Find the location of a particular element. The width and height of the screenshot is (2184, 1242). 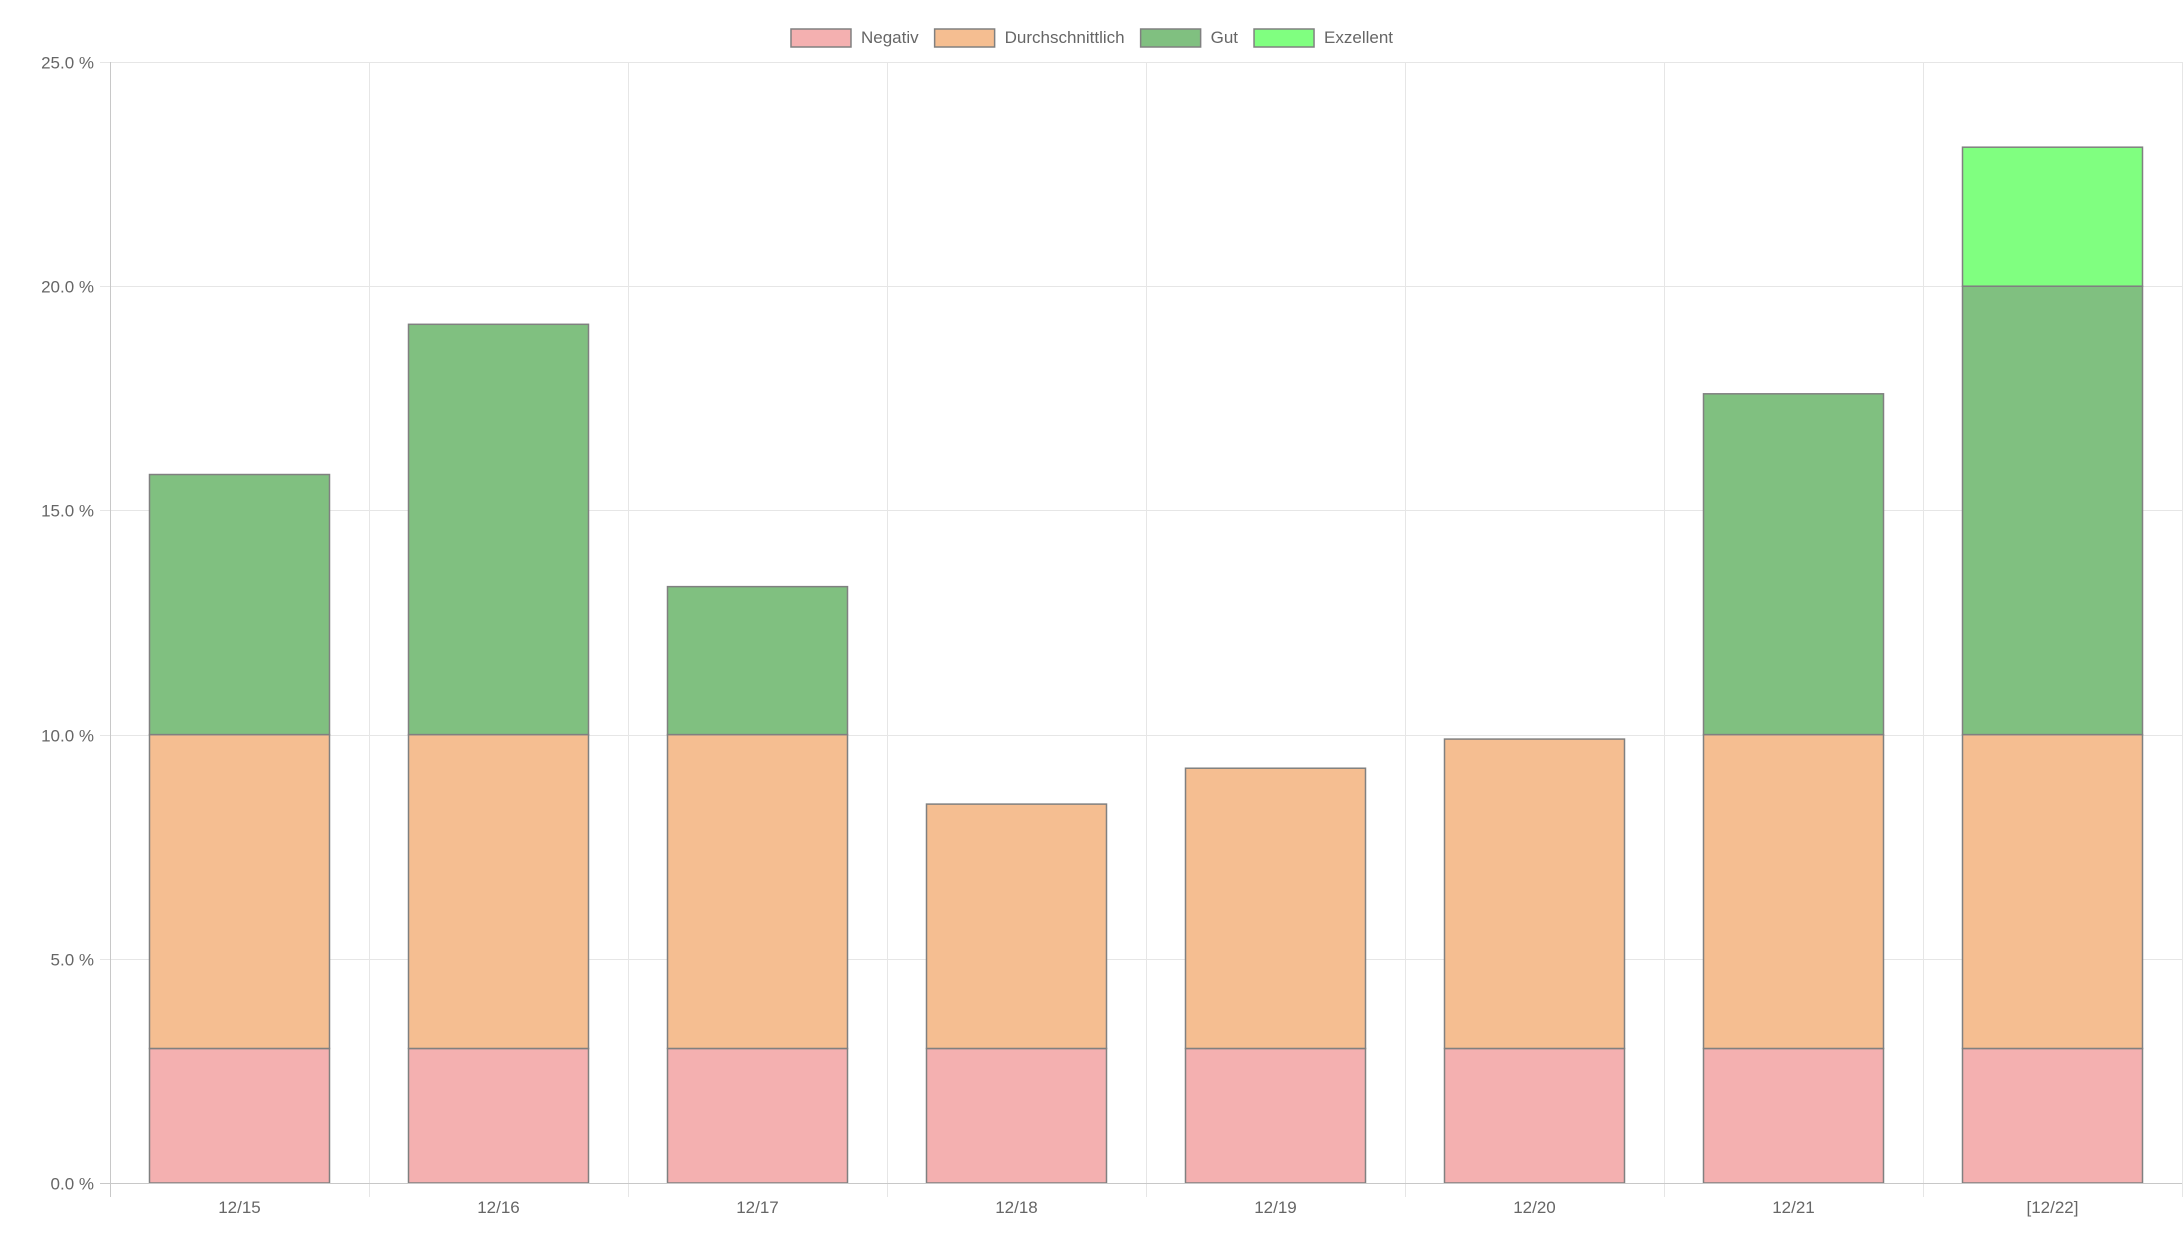

legend-item-gut: Gut is located at coordinates (1189, 38).